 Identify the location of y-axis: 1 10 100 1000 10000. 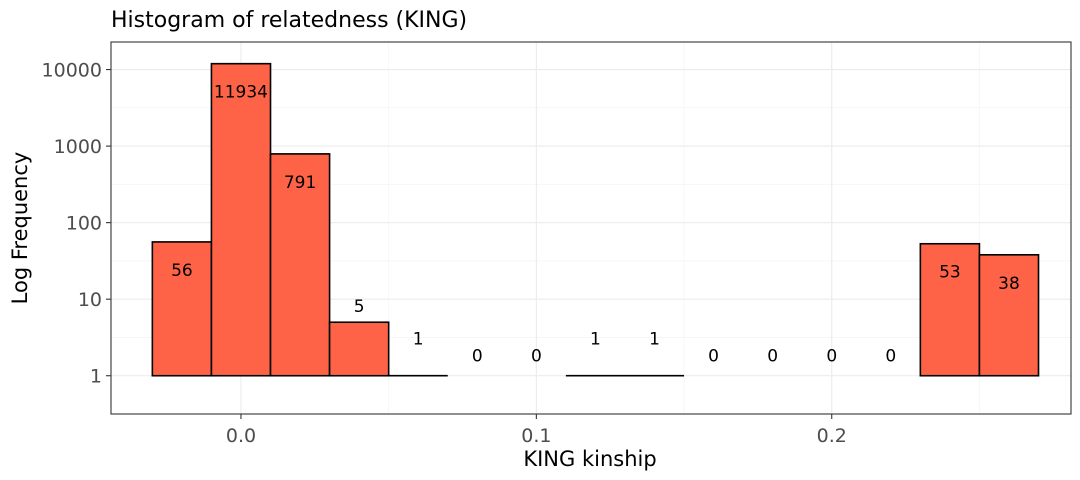
(76, 224).